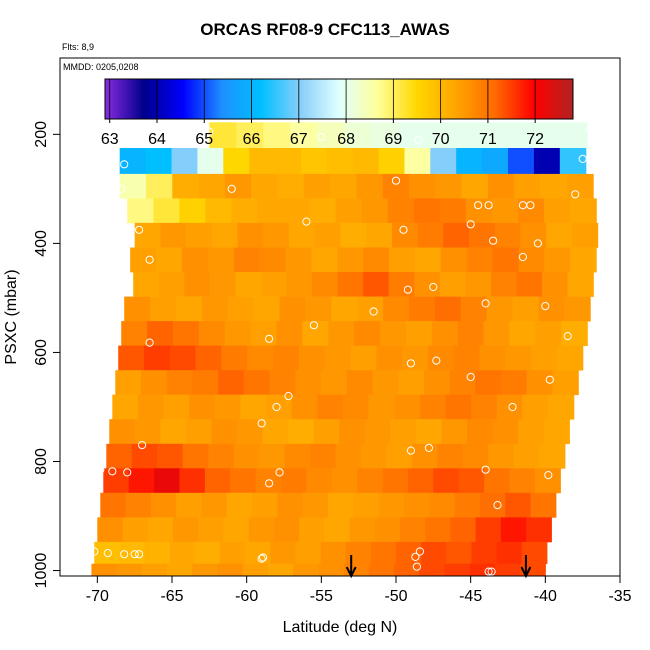 Image resolution: width=650 pixels, height=650 pixels. What do you see at coordinates (41, 134) in the screenshot?
I see `y-tick-label: 200` at bounding box center [41, 134].